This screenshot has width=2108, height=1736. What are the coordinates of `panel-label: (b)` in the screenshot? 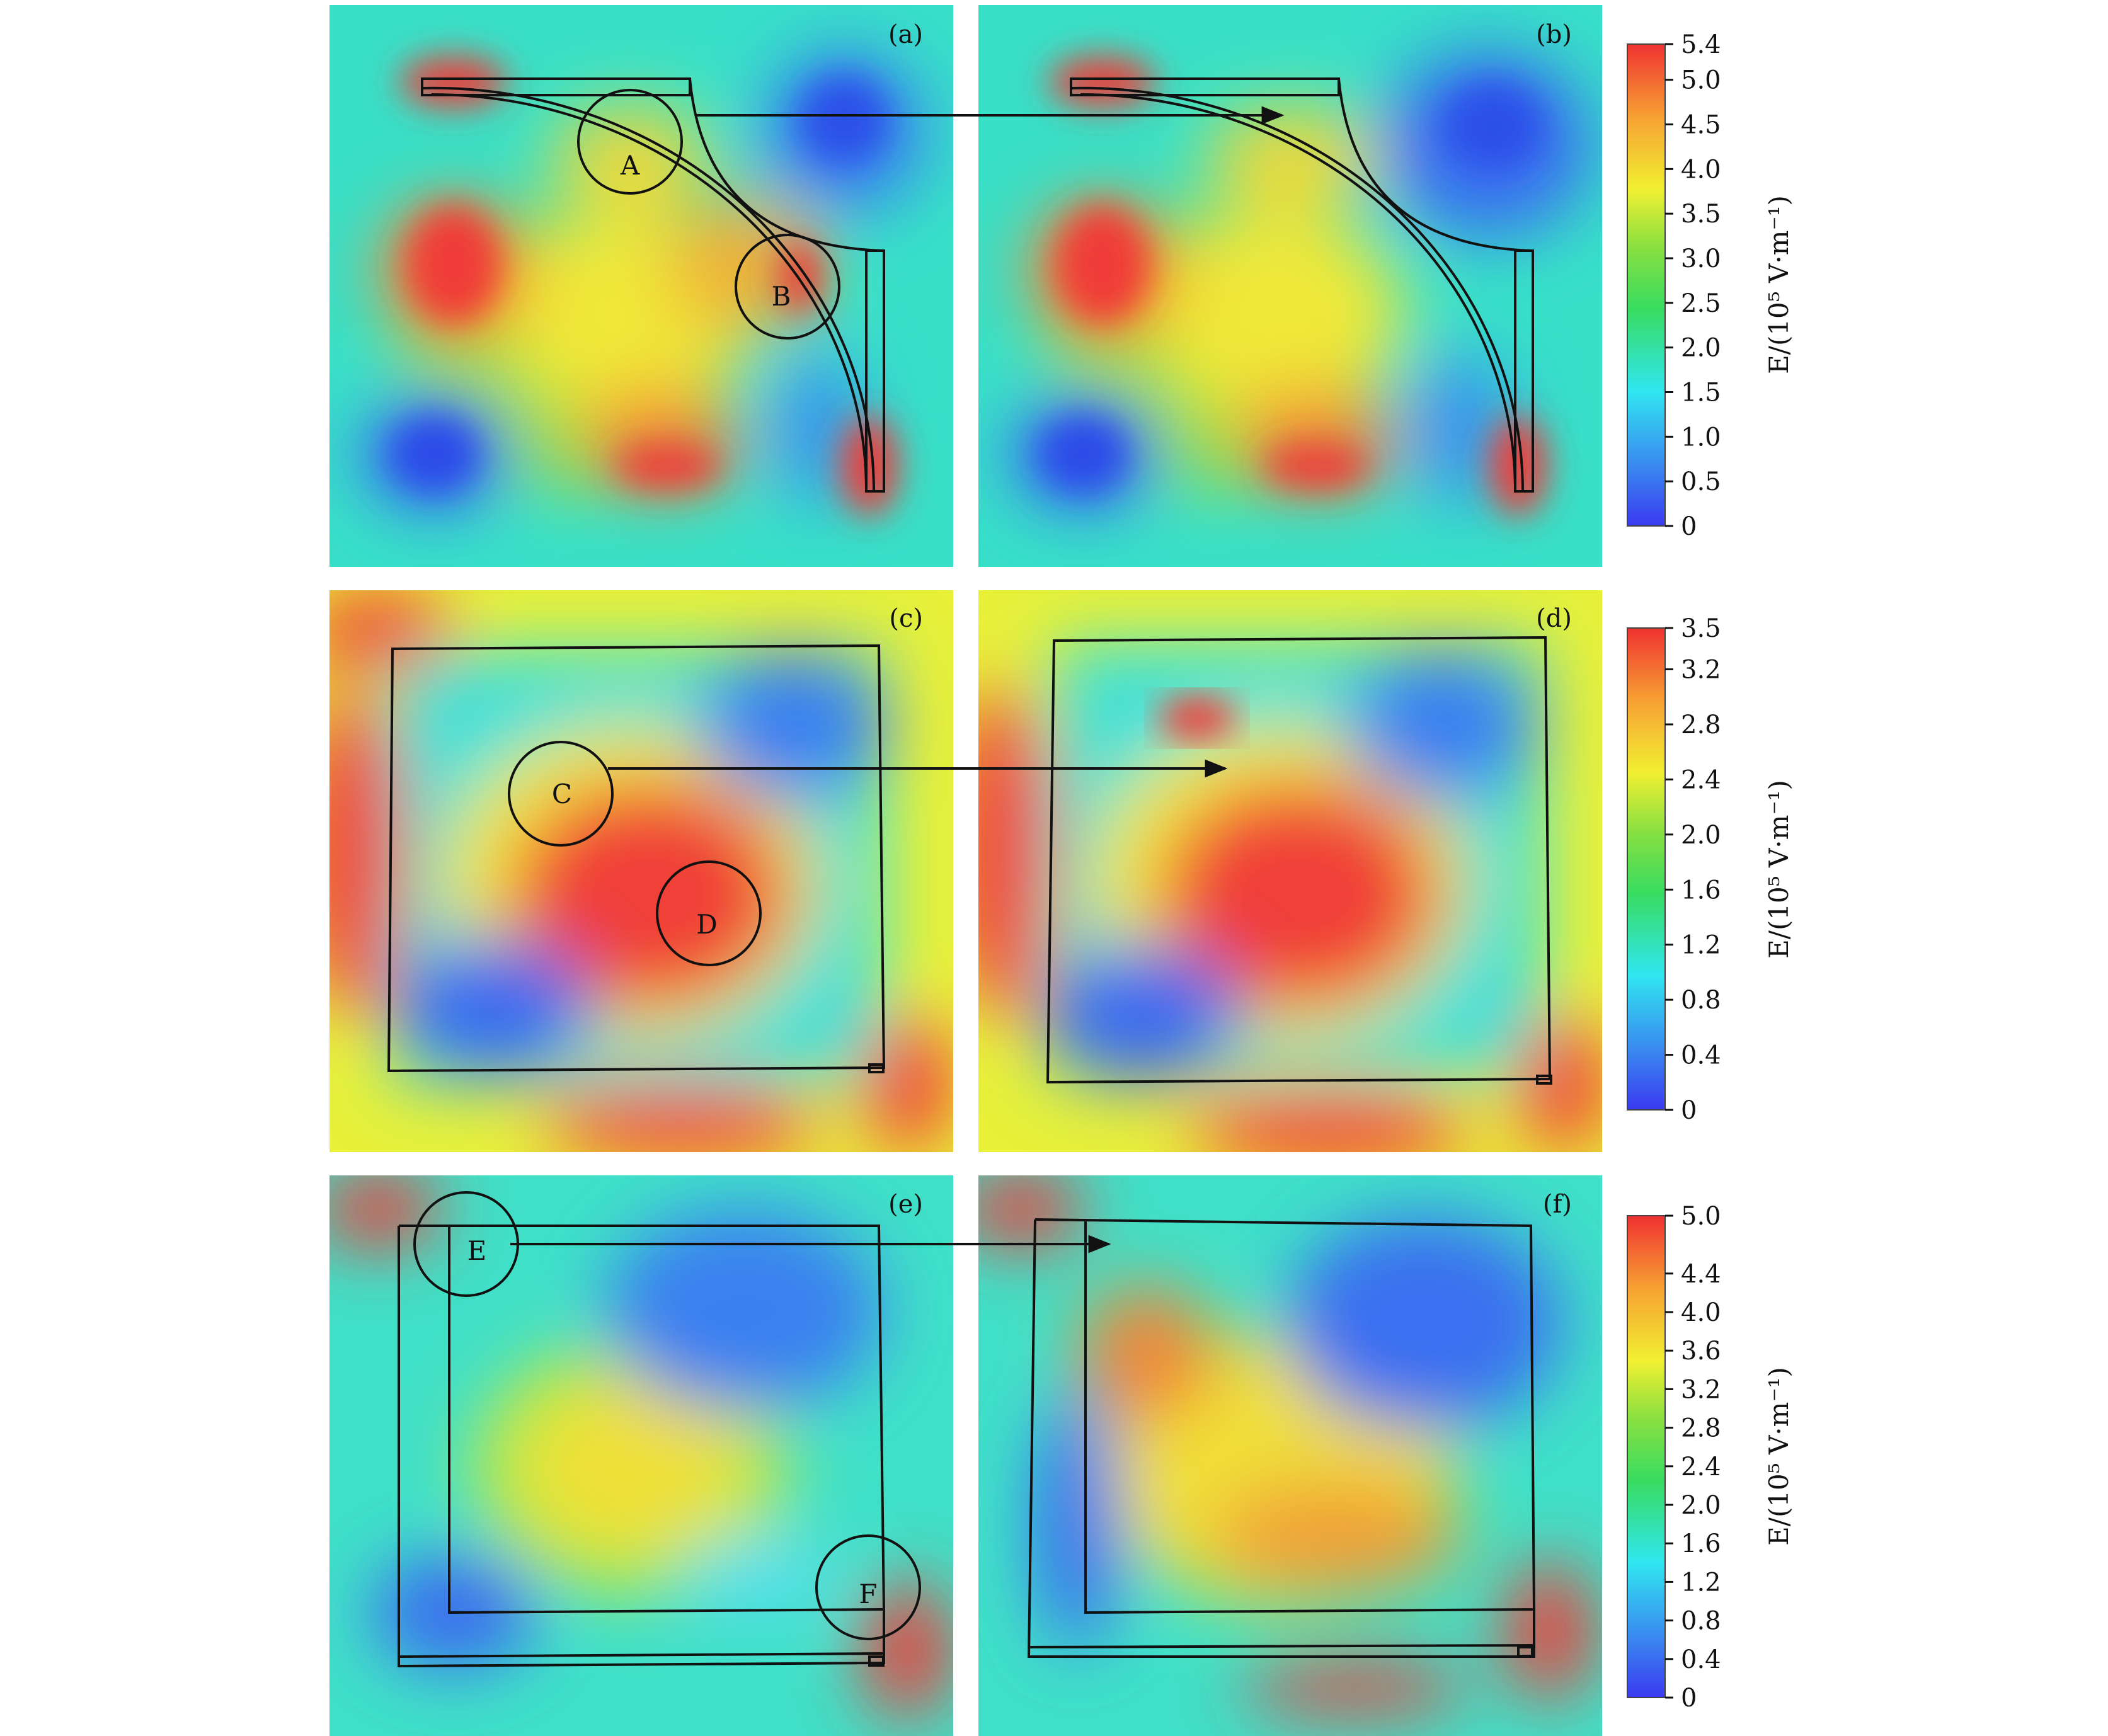 It's located at (1554, 34).